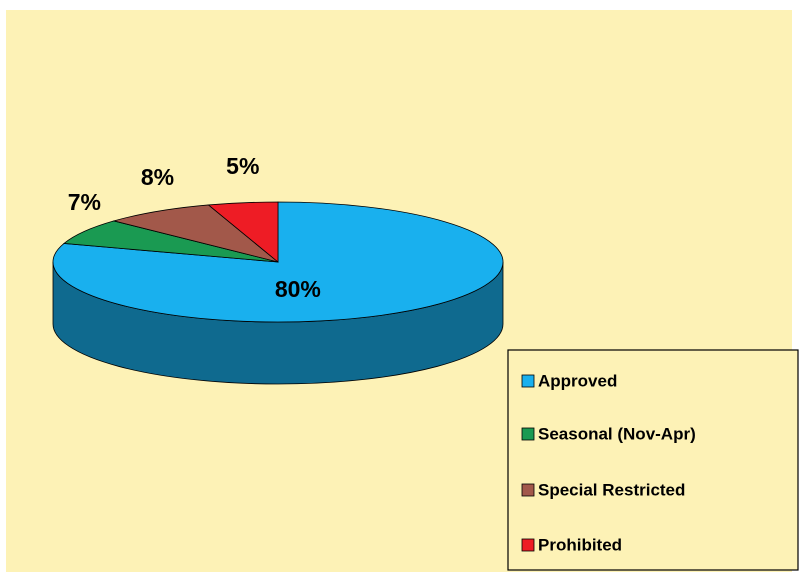 This screenshot has width=800, height=579. What do you see at coordinates (242, 166) in the screenshot?
I see `value-label: 5%` at bounding box center [242, 166].